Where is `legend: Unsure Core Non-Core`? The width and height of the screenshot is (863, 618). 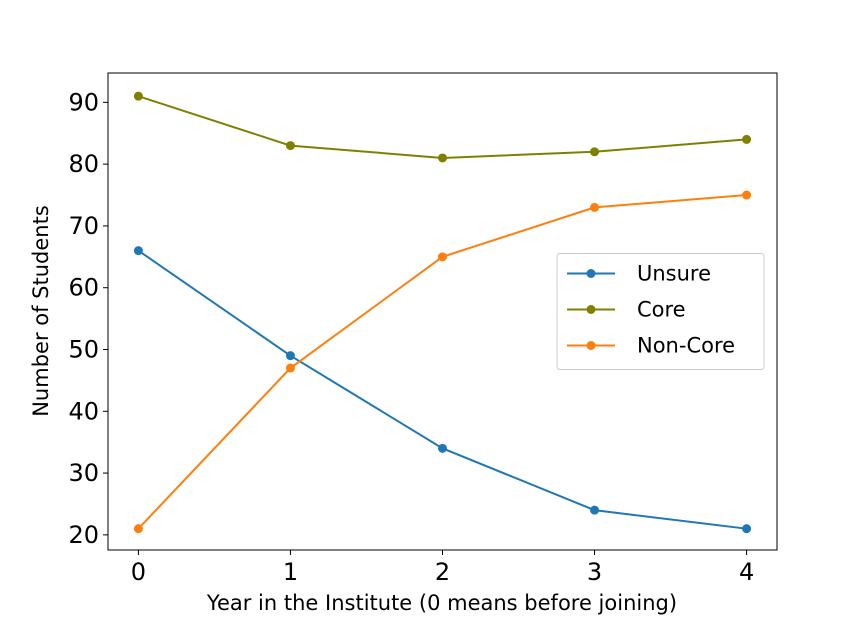
legend: Unsure Core Non-Core is located at coordinates (660, 311).